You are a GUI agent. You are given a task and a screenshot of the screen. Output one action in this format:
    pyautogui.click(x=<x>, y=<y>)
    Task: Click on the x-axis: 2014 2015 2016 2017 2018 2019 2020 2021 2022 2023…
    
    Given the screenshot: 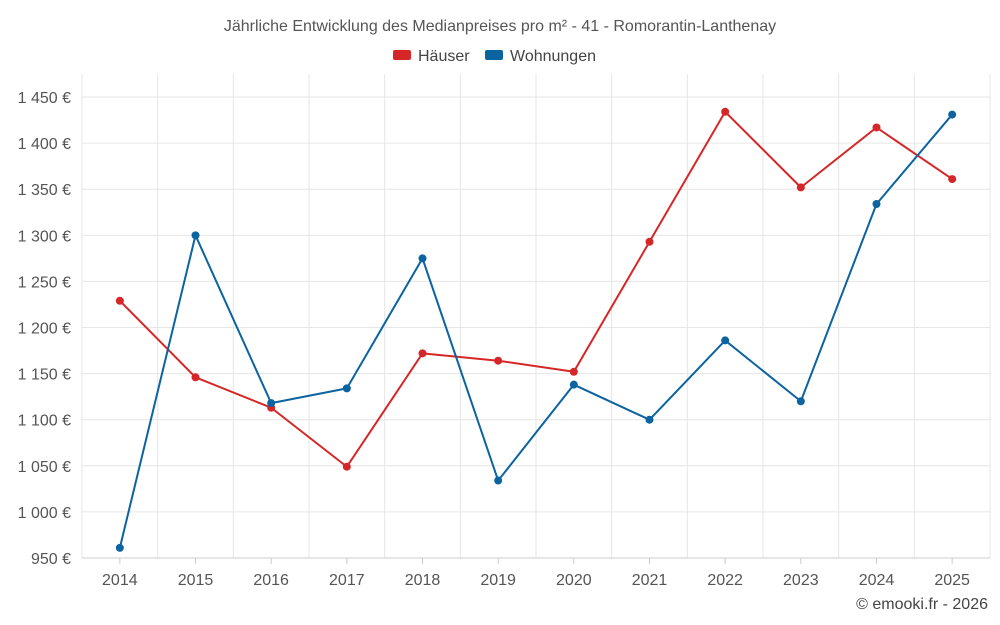 What is the action you would take?
    pyautogui.click(x=536, y=573)
    